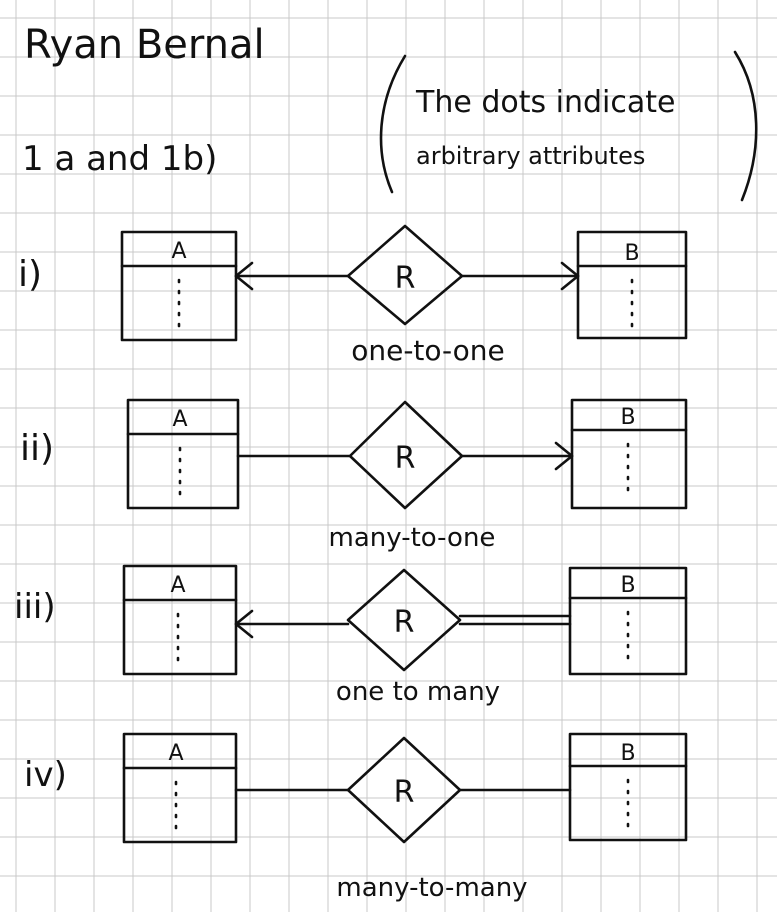  What do you see at coordinates (37, 448) in the screenshot?
I see `diagram-numeral: ii)` at bounding box center [37, 448].